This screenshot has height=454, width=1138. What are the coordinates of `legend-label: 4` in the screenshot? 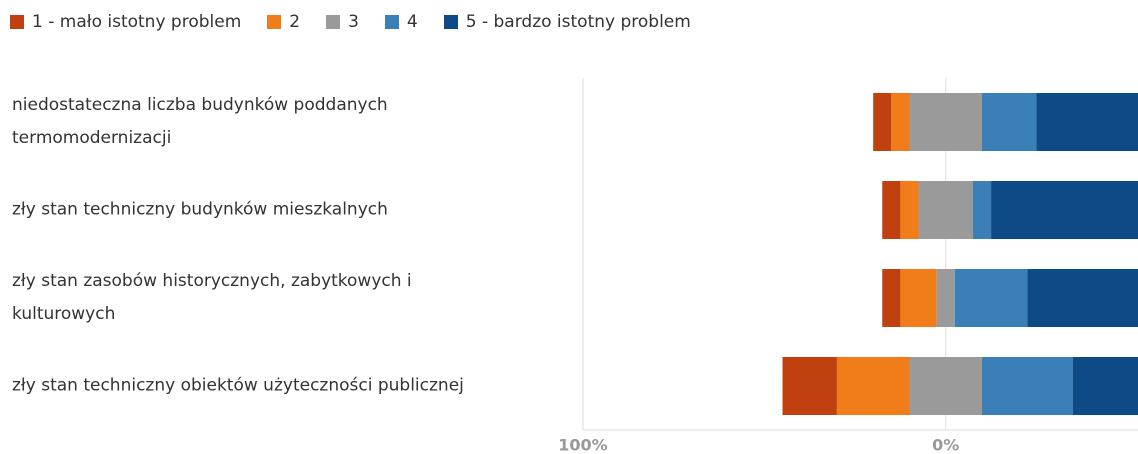 It's located at (412, 22).